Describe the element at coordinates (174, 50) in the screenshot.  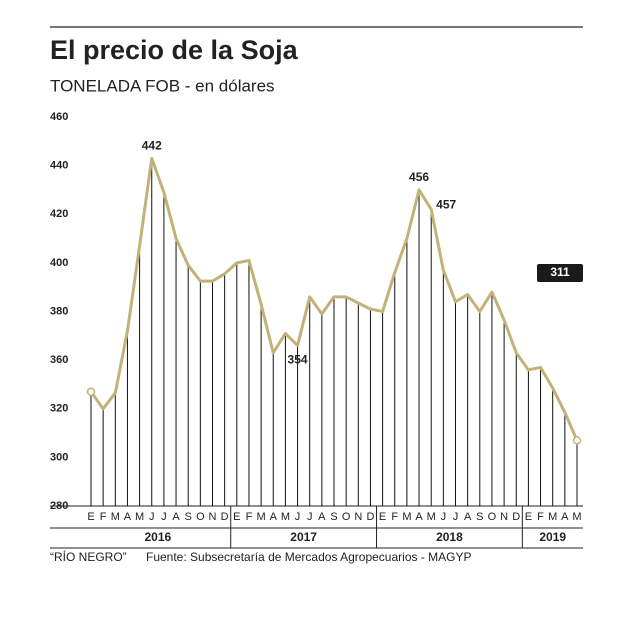
I see `chart-title: El precio de la Soja` at that location.